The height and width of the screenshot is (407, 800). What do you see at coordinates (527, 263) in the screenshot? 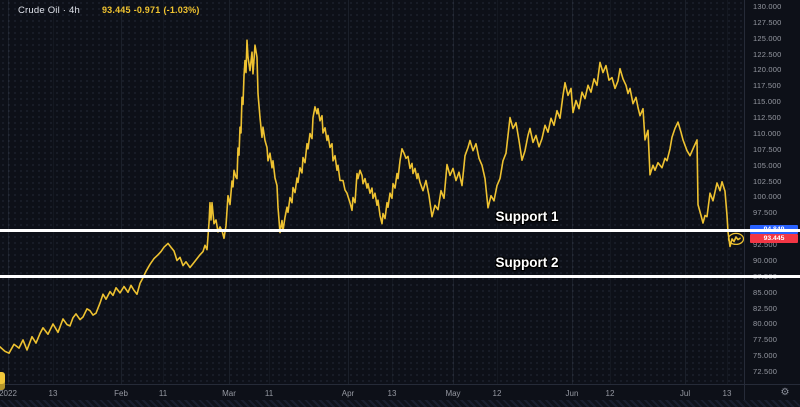
I see `support-2-text-annotation: Support 2` at bounding box center [527, 263].